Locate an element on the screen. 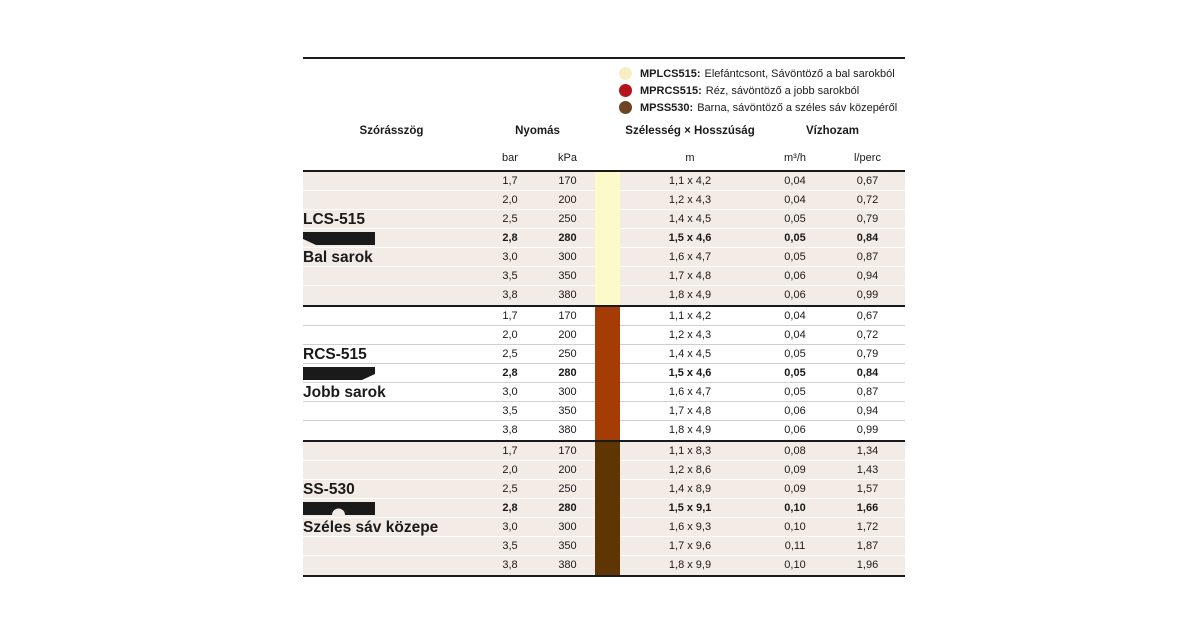  model-name: LCS-515 is located at coordinates (334, 219).